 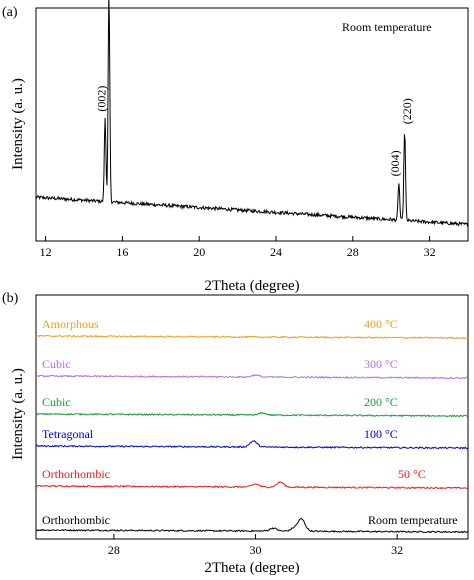 What do you see at coordinates (381, 434) in the screenshot?
I see `series-temp-label: 100 °C` at bounding box center [381, 434].